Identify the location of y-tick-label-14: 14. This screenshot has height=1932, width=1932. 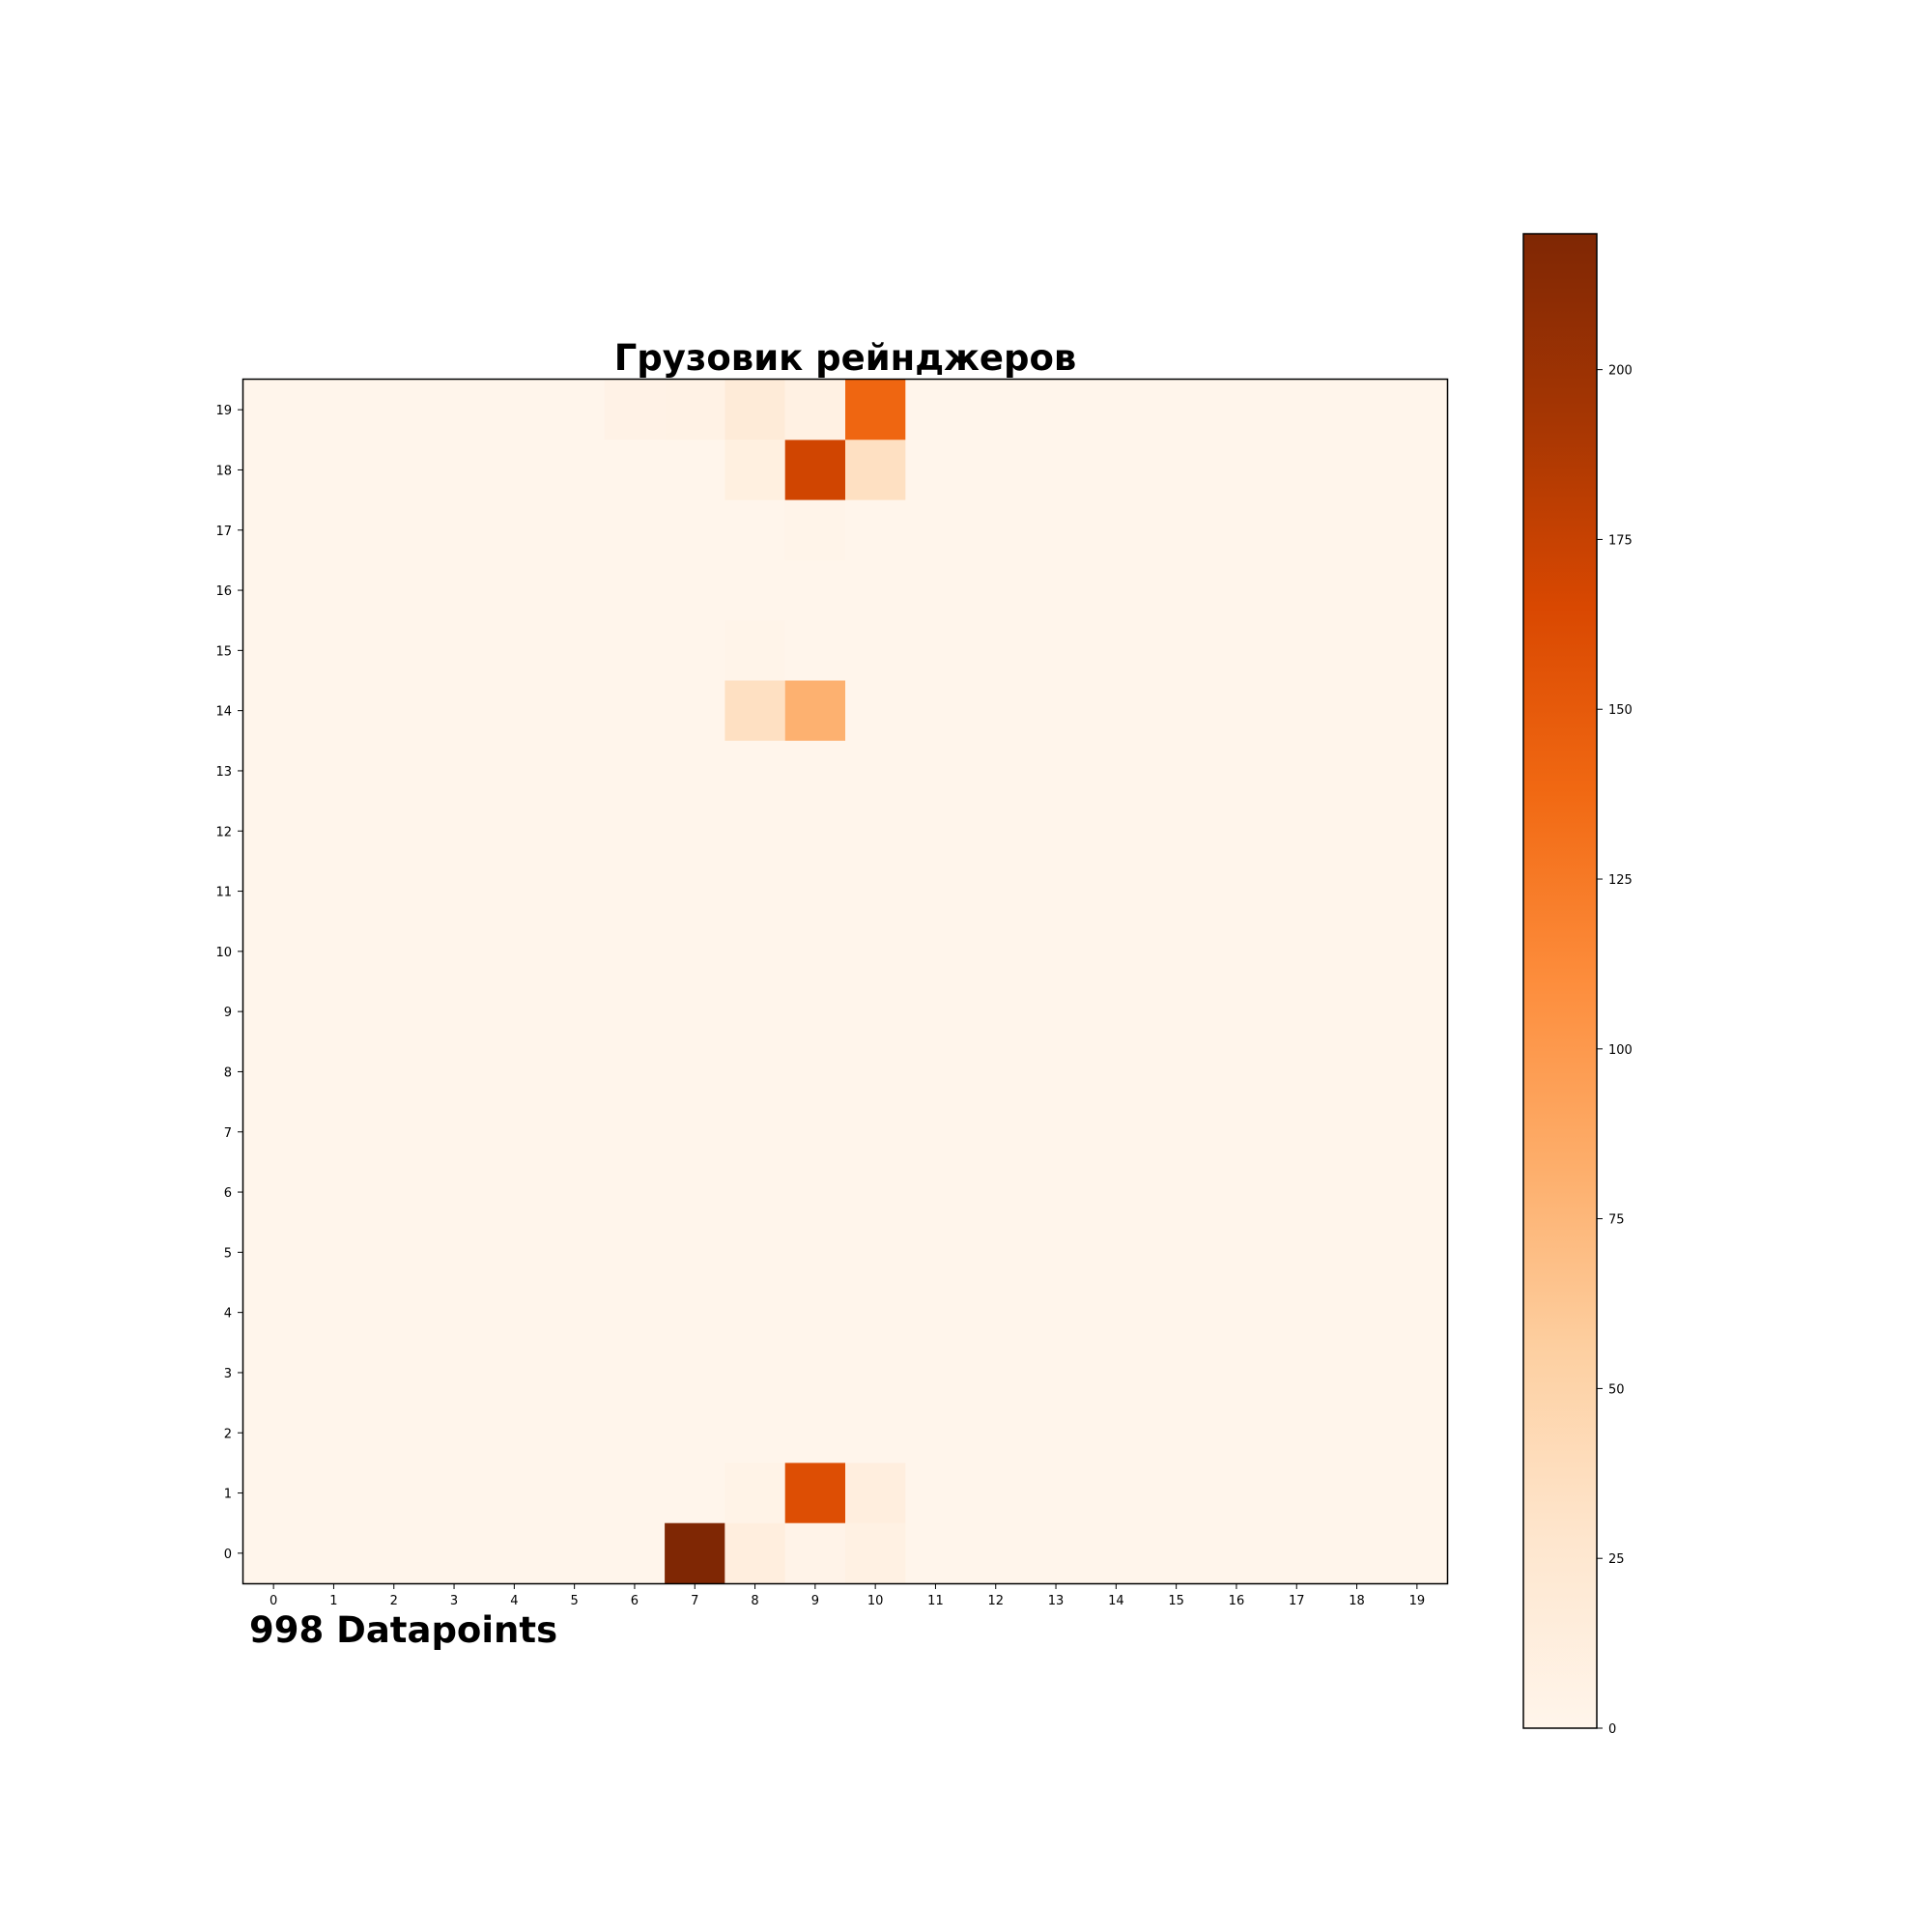
(223, 712).